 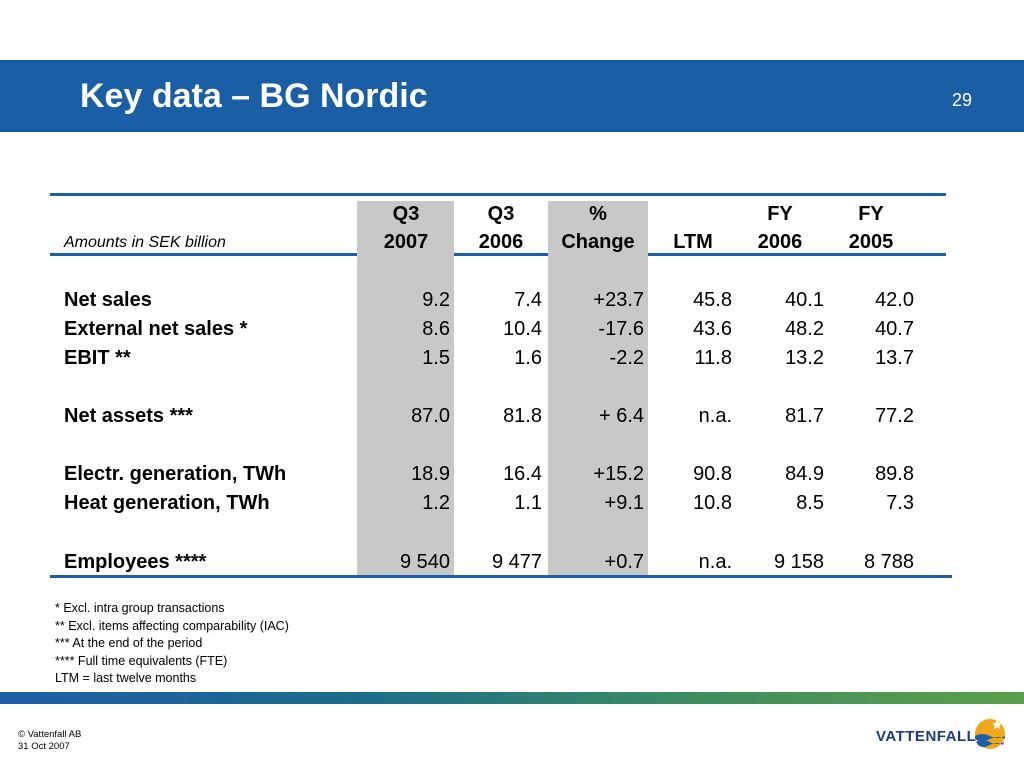 What do you see at coordinates (712, 329) in the screenshot?
I see `table-cell: 43.6` at bounding box center [712, 329].